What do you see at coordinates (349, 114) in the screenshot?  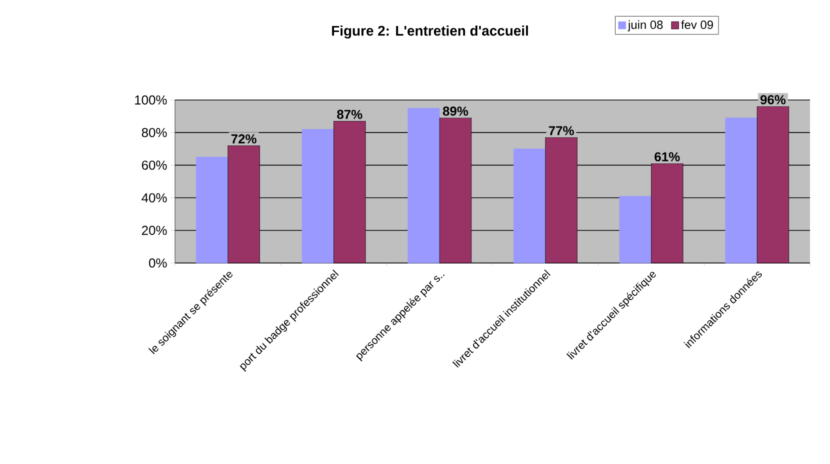 I see `data-label: 87%` at bounding box center [349, 114].